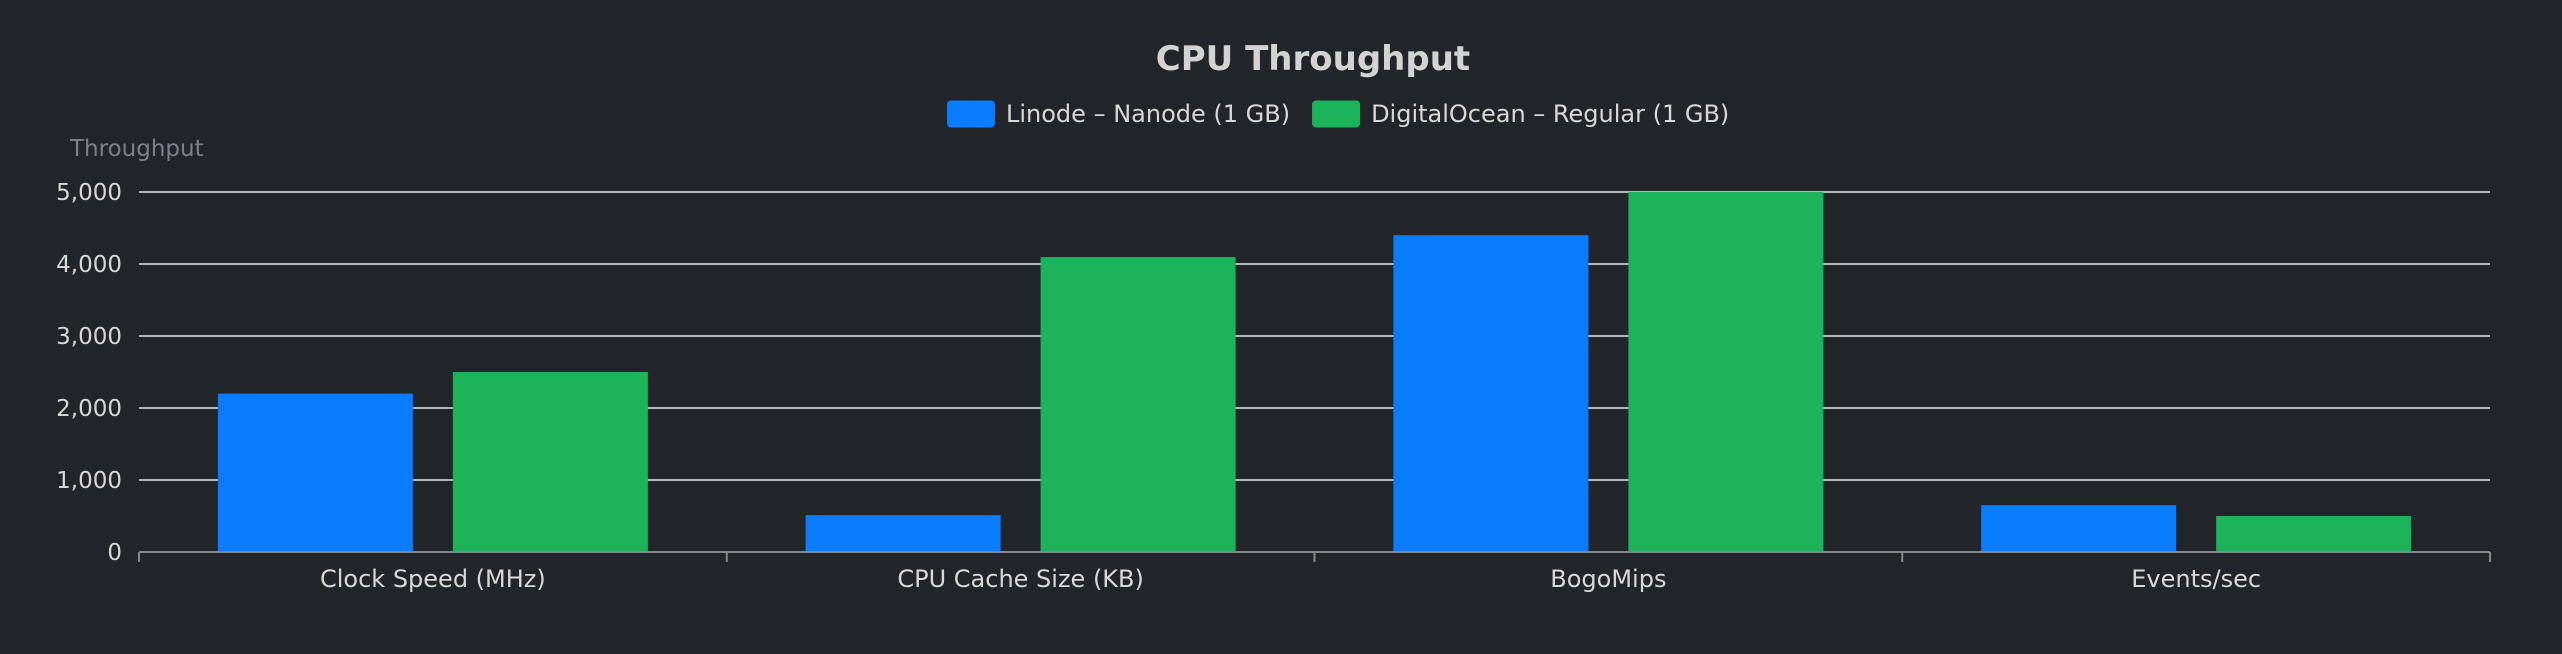 The height and width of the screenshot is (654, 2562). What do you see at coordinates (89, 409) in the screenshot?
I see `y-tick-label: 2,000` at bounding box center [89, 409].